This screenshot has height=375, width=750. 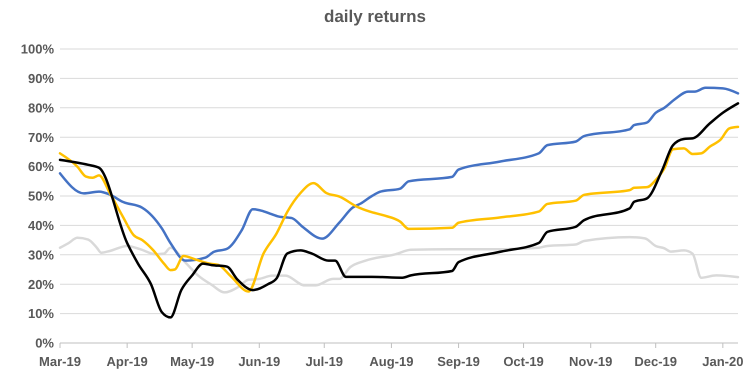 I want to click on y-tick-label: 30%, so click(x=41, y=254).